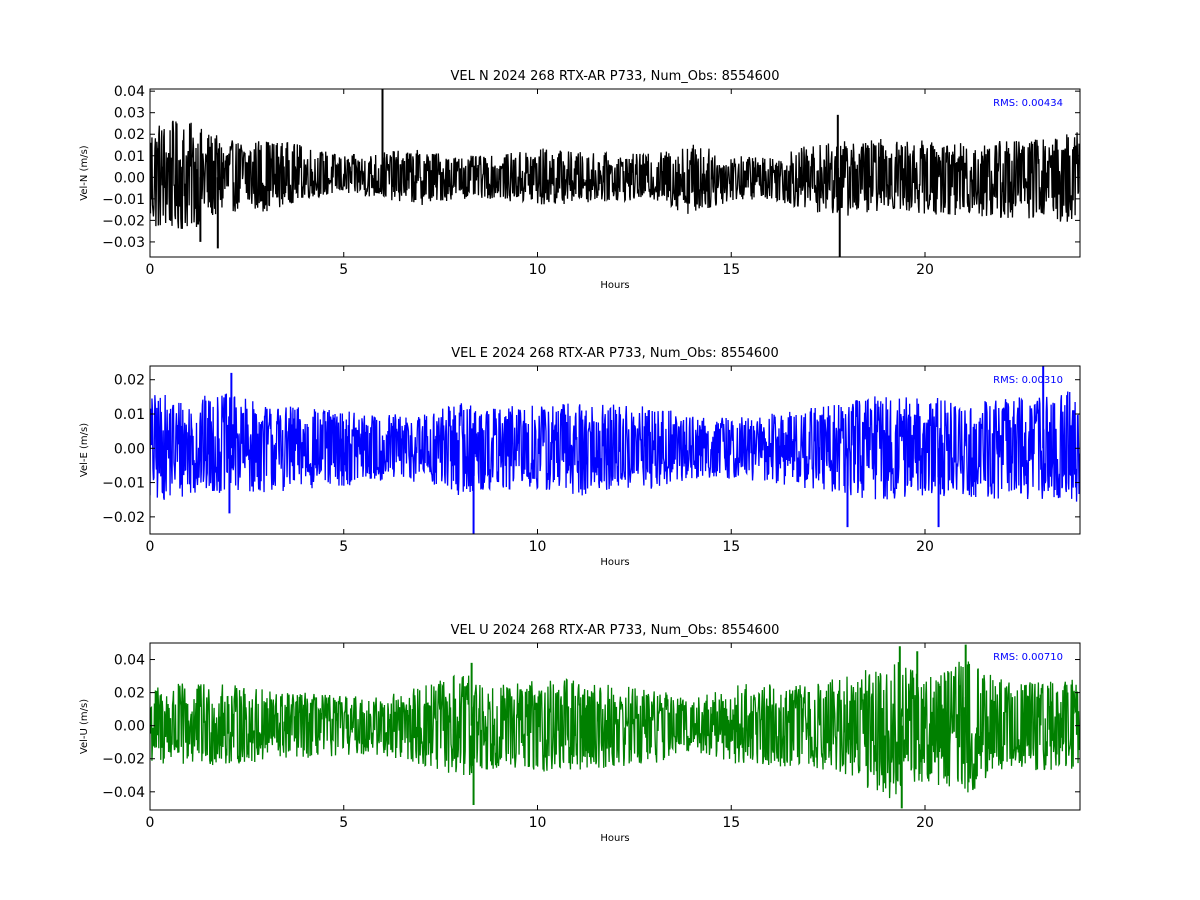 The height and width of the screenshot is (900, 1200). I want to click on y-axis-label: Vel-E (m/s), so click(84, 450).